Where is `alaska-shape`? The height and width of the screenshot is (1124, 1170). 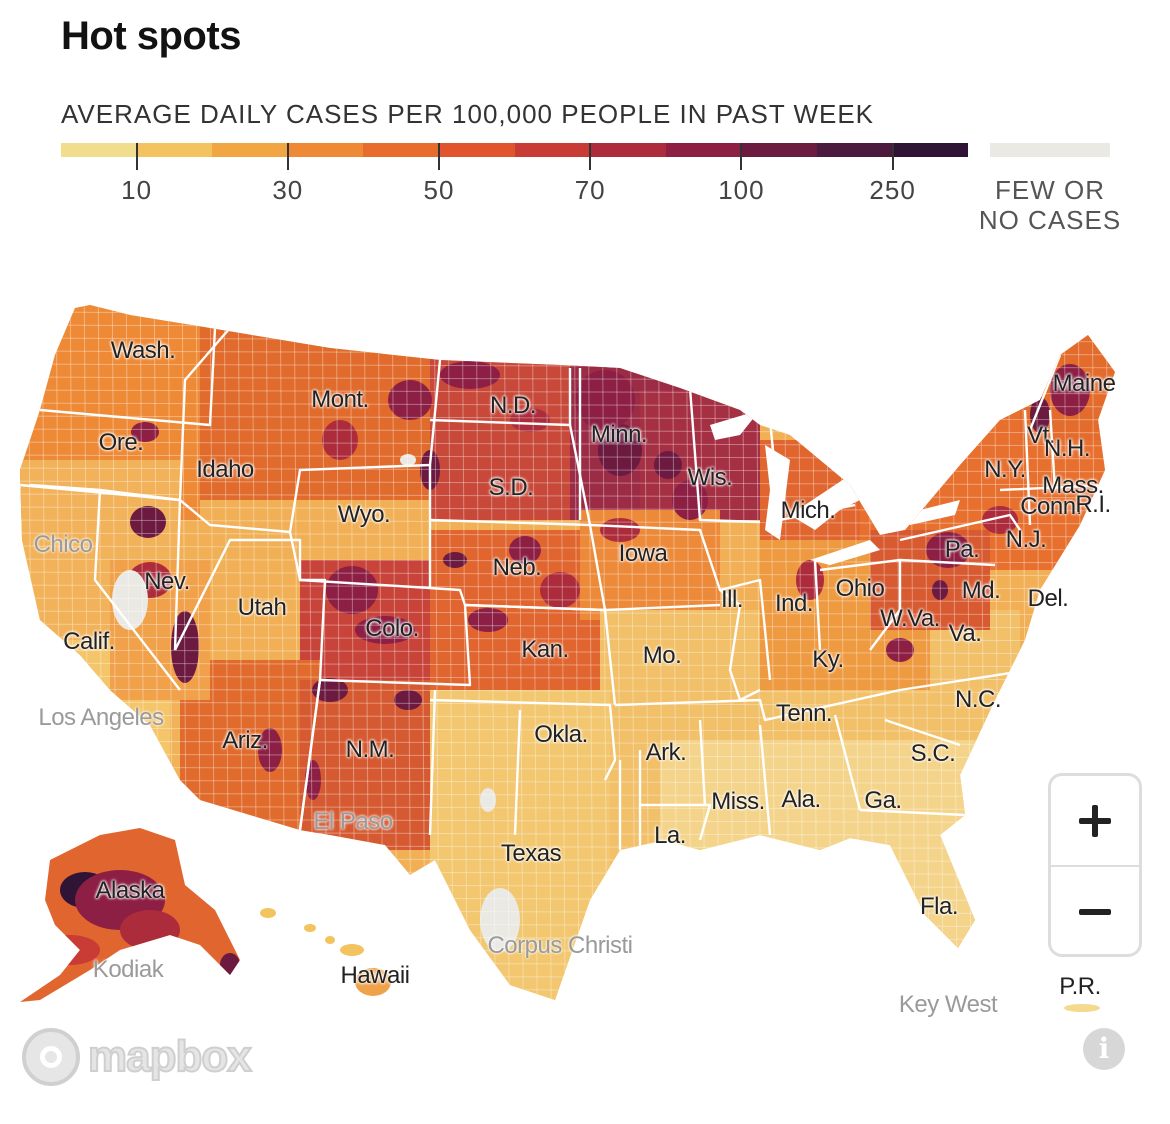 alaska-shape is located at coordinates (130, 915).